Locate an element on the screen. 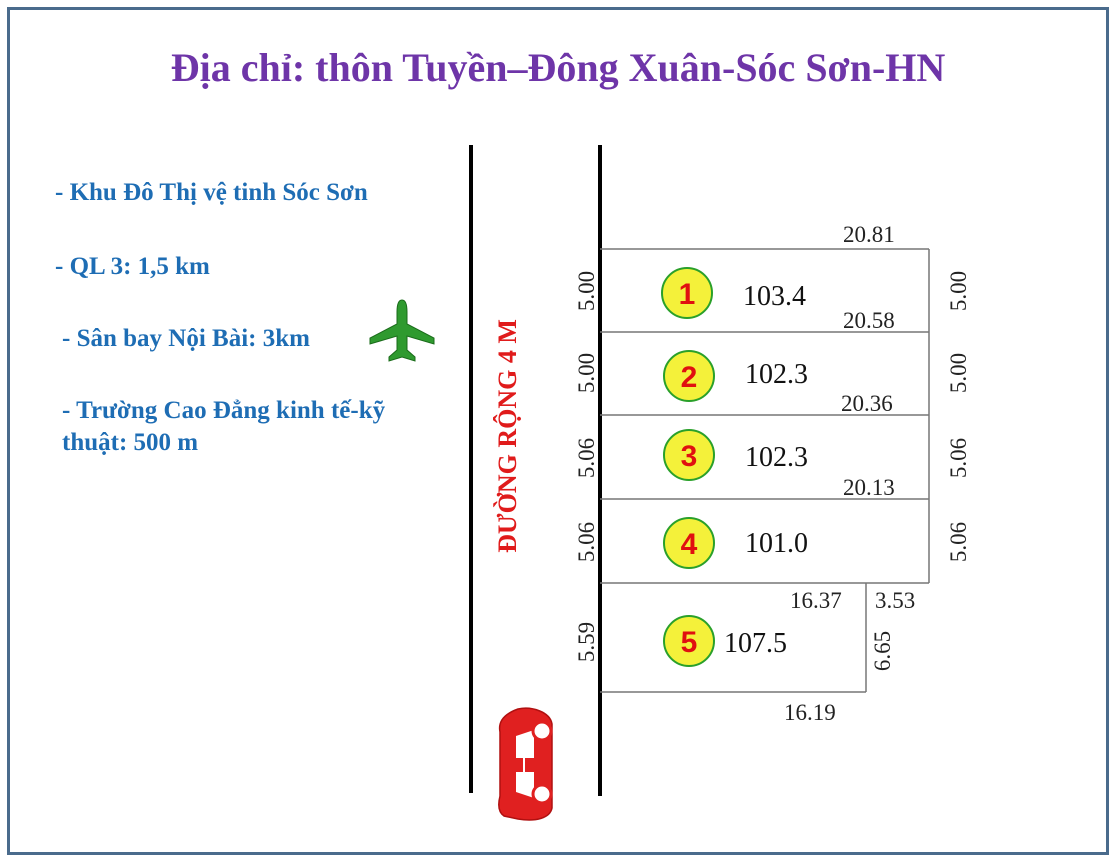 The width and height of the screenshot is (1116, 862). lot-top-width: 20.13 is located at coordinates (869, 487).